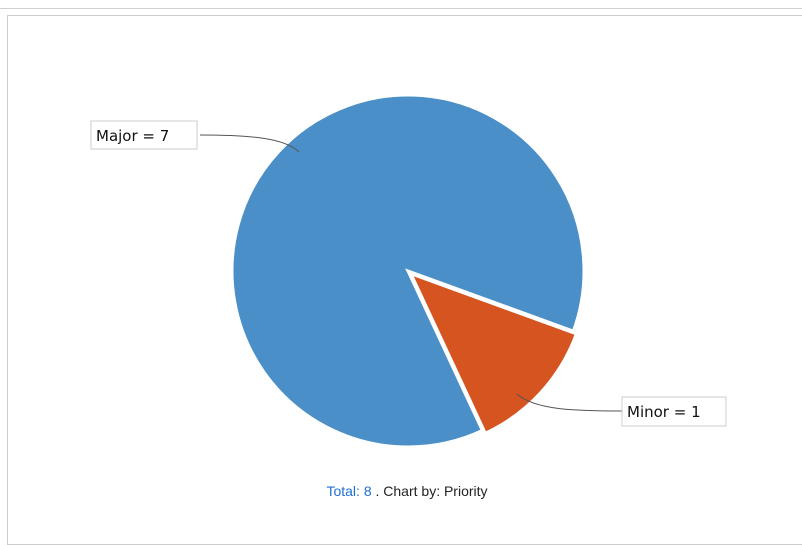 The height and width of the screenshot is (545, 802). I want to click on top-border, so click(401, 4).